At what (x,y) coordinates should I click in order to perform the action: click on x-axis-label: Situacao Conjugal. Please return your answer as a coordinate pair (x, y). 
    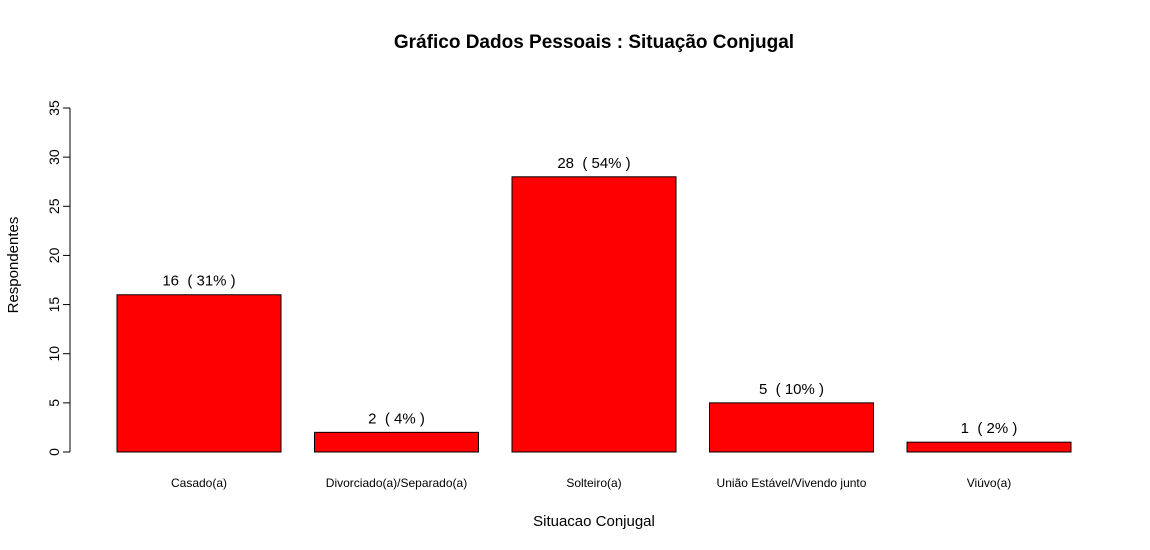
    Looking at the image, I should click on (594, 521).